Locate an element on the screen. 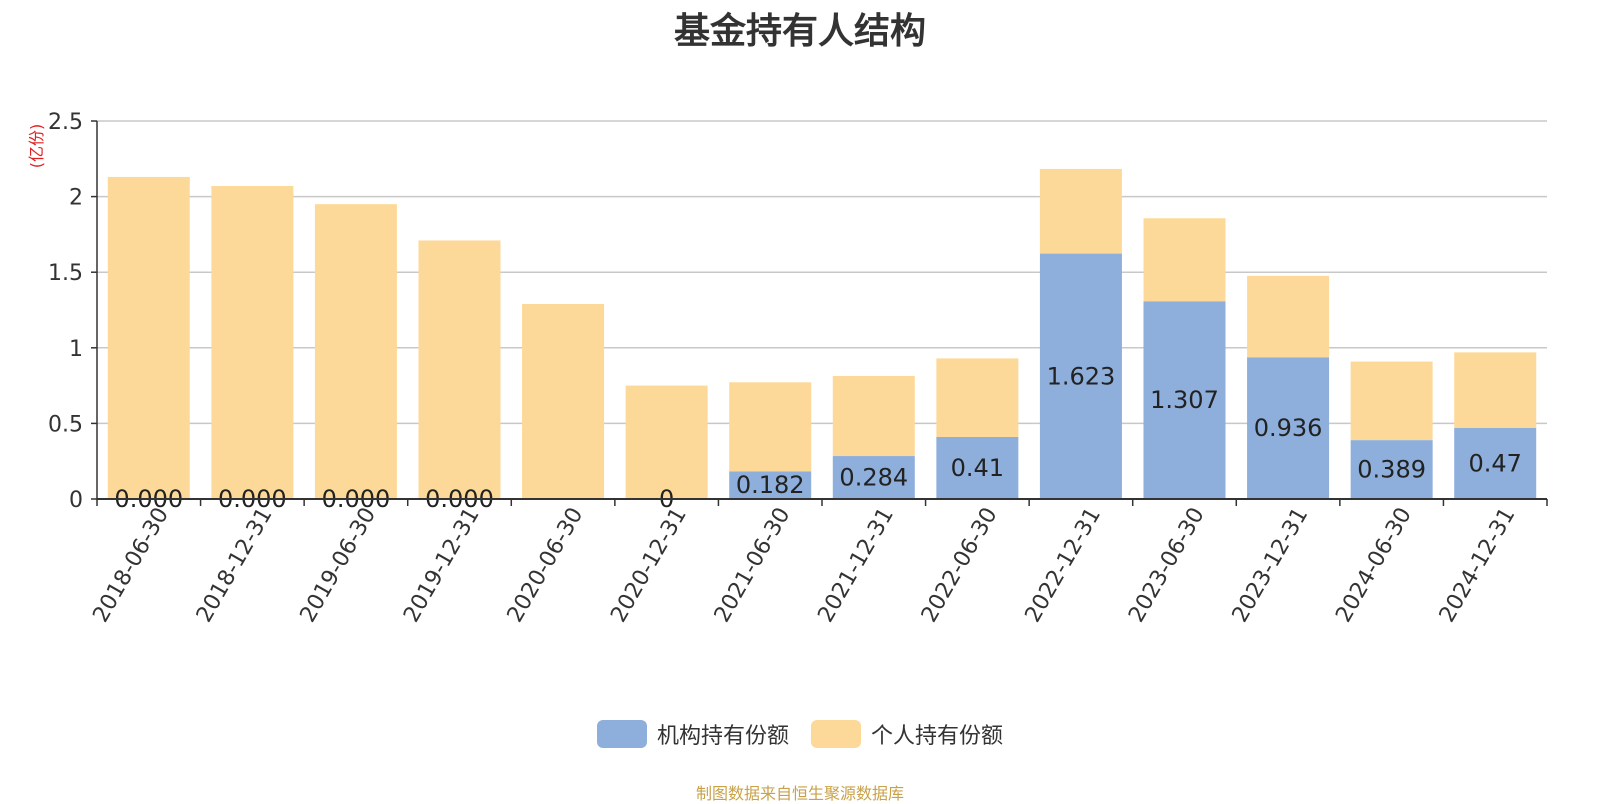 The height and width of the screenshot is (804, 1600). x-tick-label: 2019-06-30 is located at coordinates (339, 565).